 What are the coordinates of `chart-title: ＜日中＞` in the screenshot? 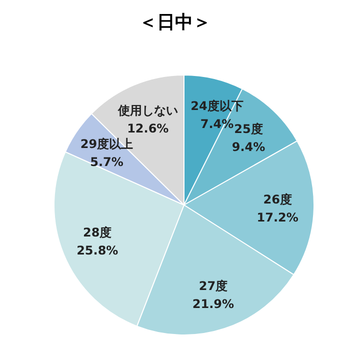 It's located at (175, 23).